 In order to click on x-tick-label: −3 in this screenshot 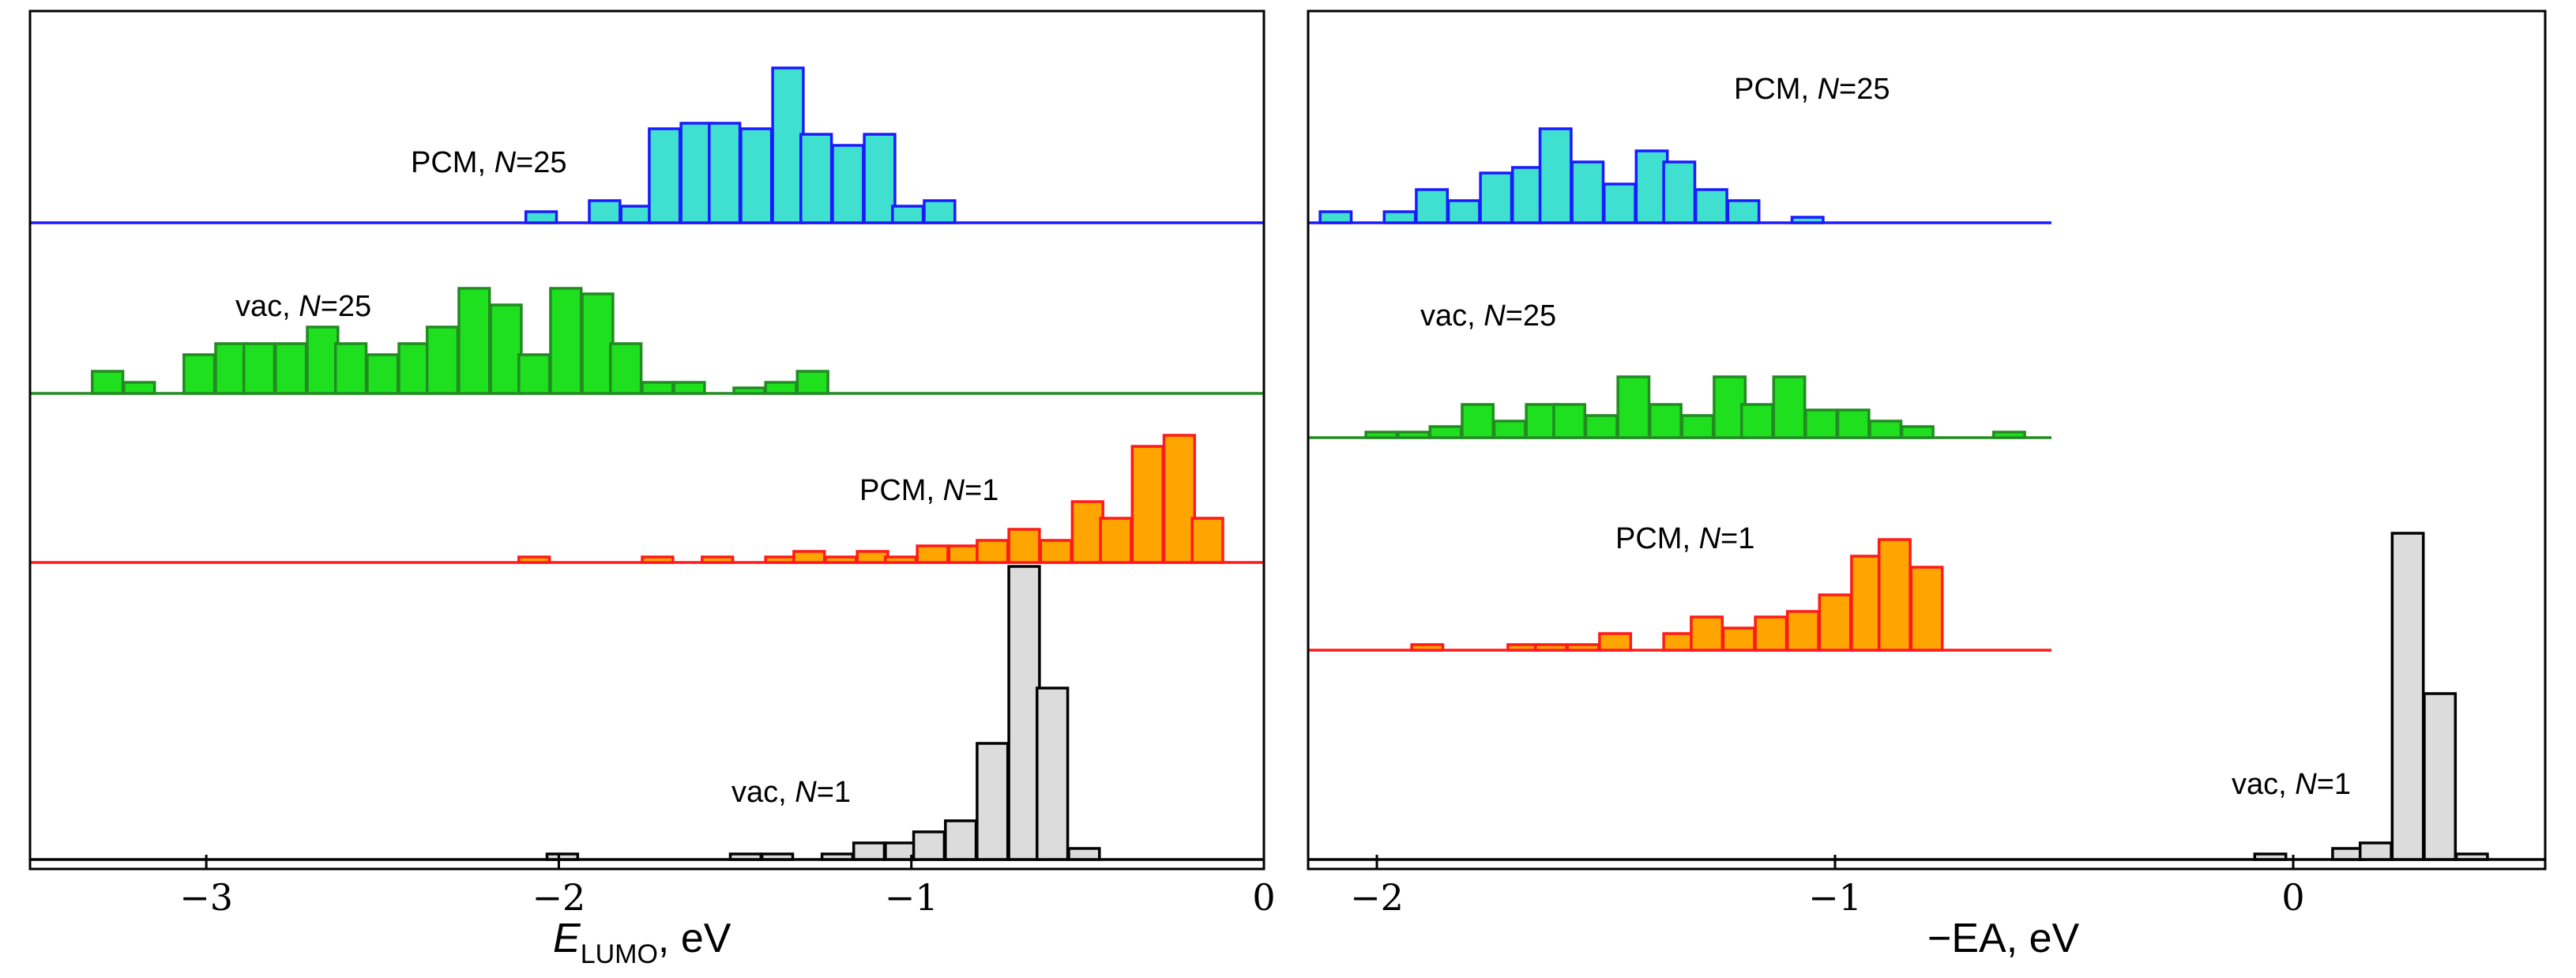, I will do `click(206, 898)`.